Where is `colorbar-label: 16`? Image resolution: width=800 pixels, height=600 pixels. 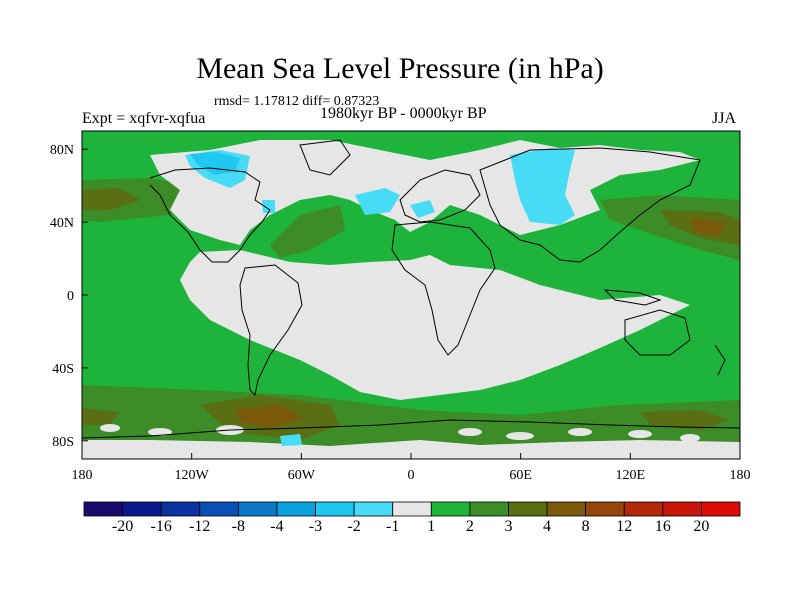
colorbar-label: 16 is located at coordinates (662, 526).